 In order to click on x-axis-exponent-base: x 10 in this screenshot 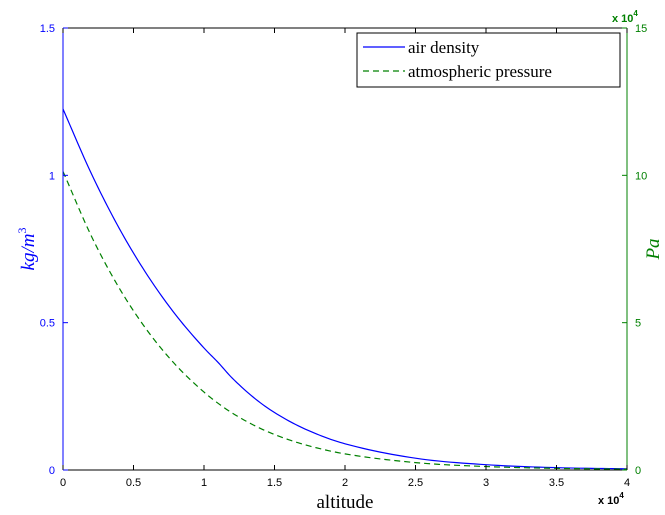, I will do `click(608, 501)`.